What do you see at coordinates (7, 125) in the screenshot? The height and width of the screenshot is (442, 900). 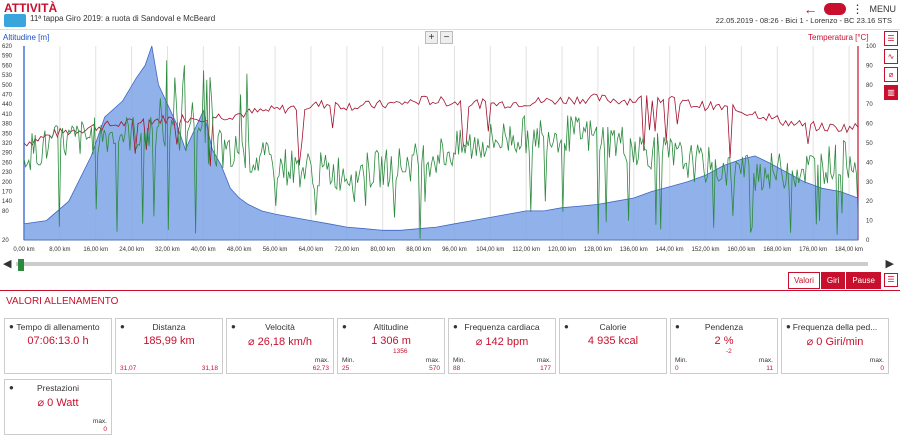 I see `left-tick-label: 380` at bounding box center [7, 125].